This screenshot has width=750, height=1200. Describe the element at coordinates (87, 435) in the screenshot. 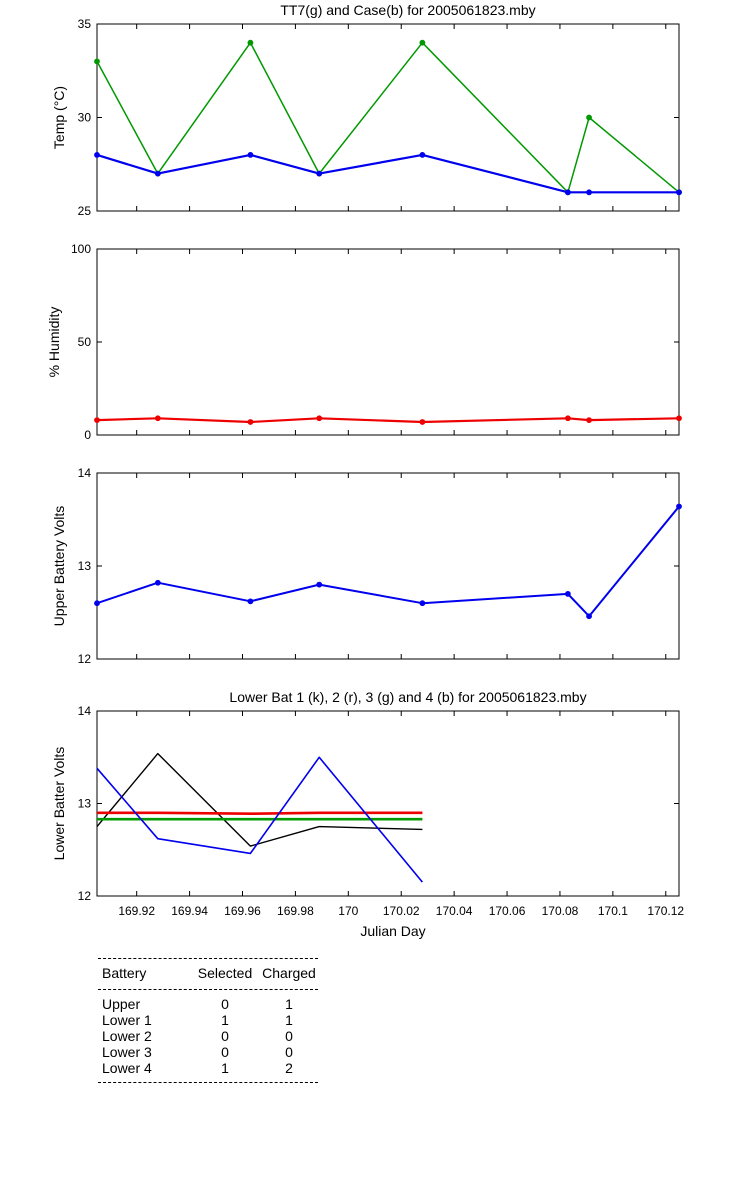

I see `y-tick-label: 0` at that location.